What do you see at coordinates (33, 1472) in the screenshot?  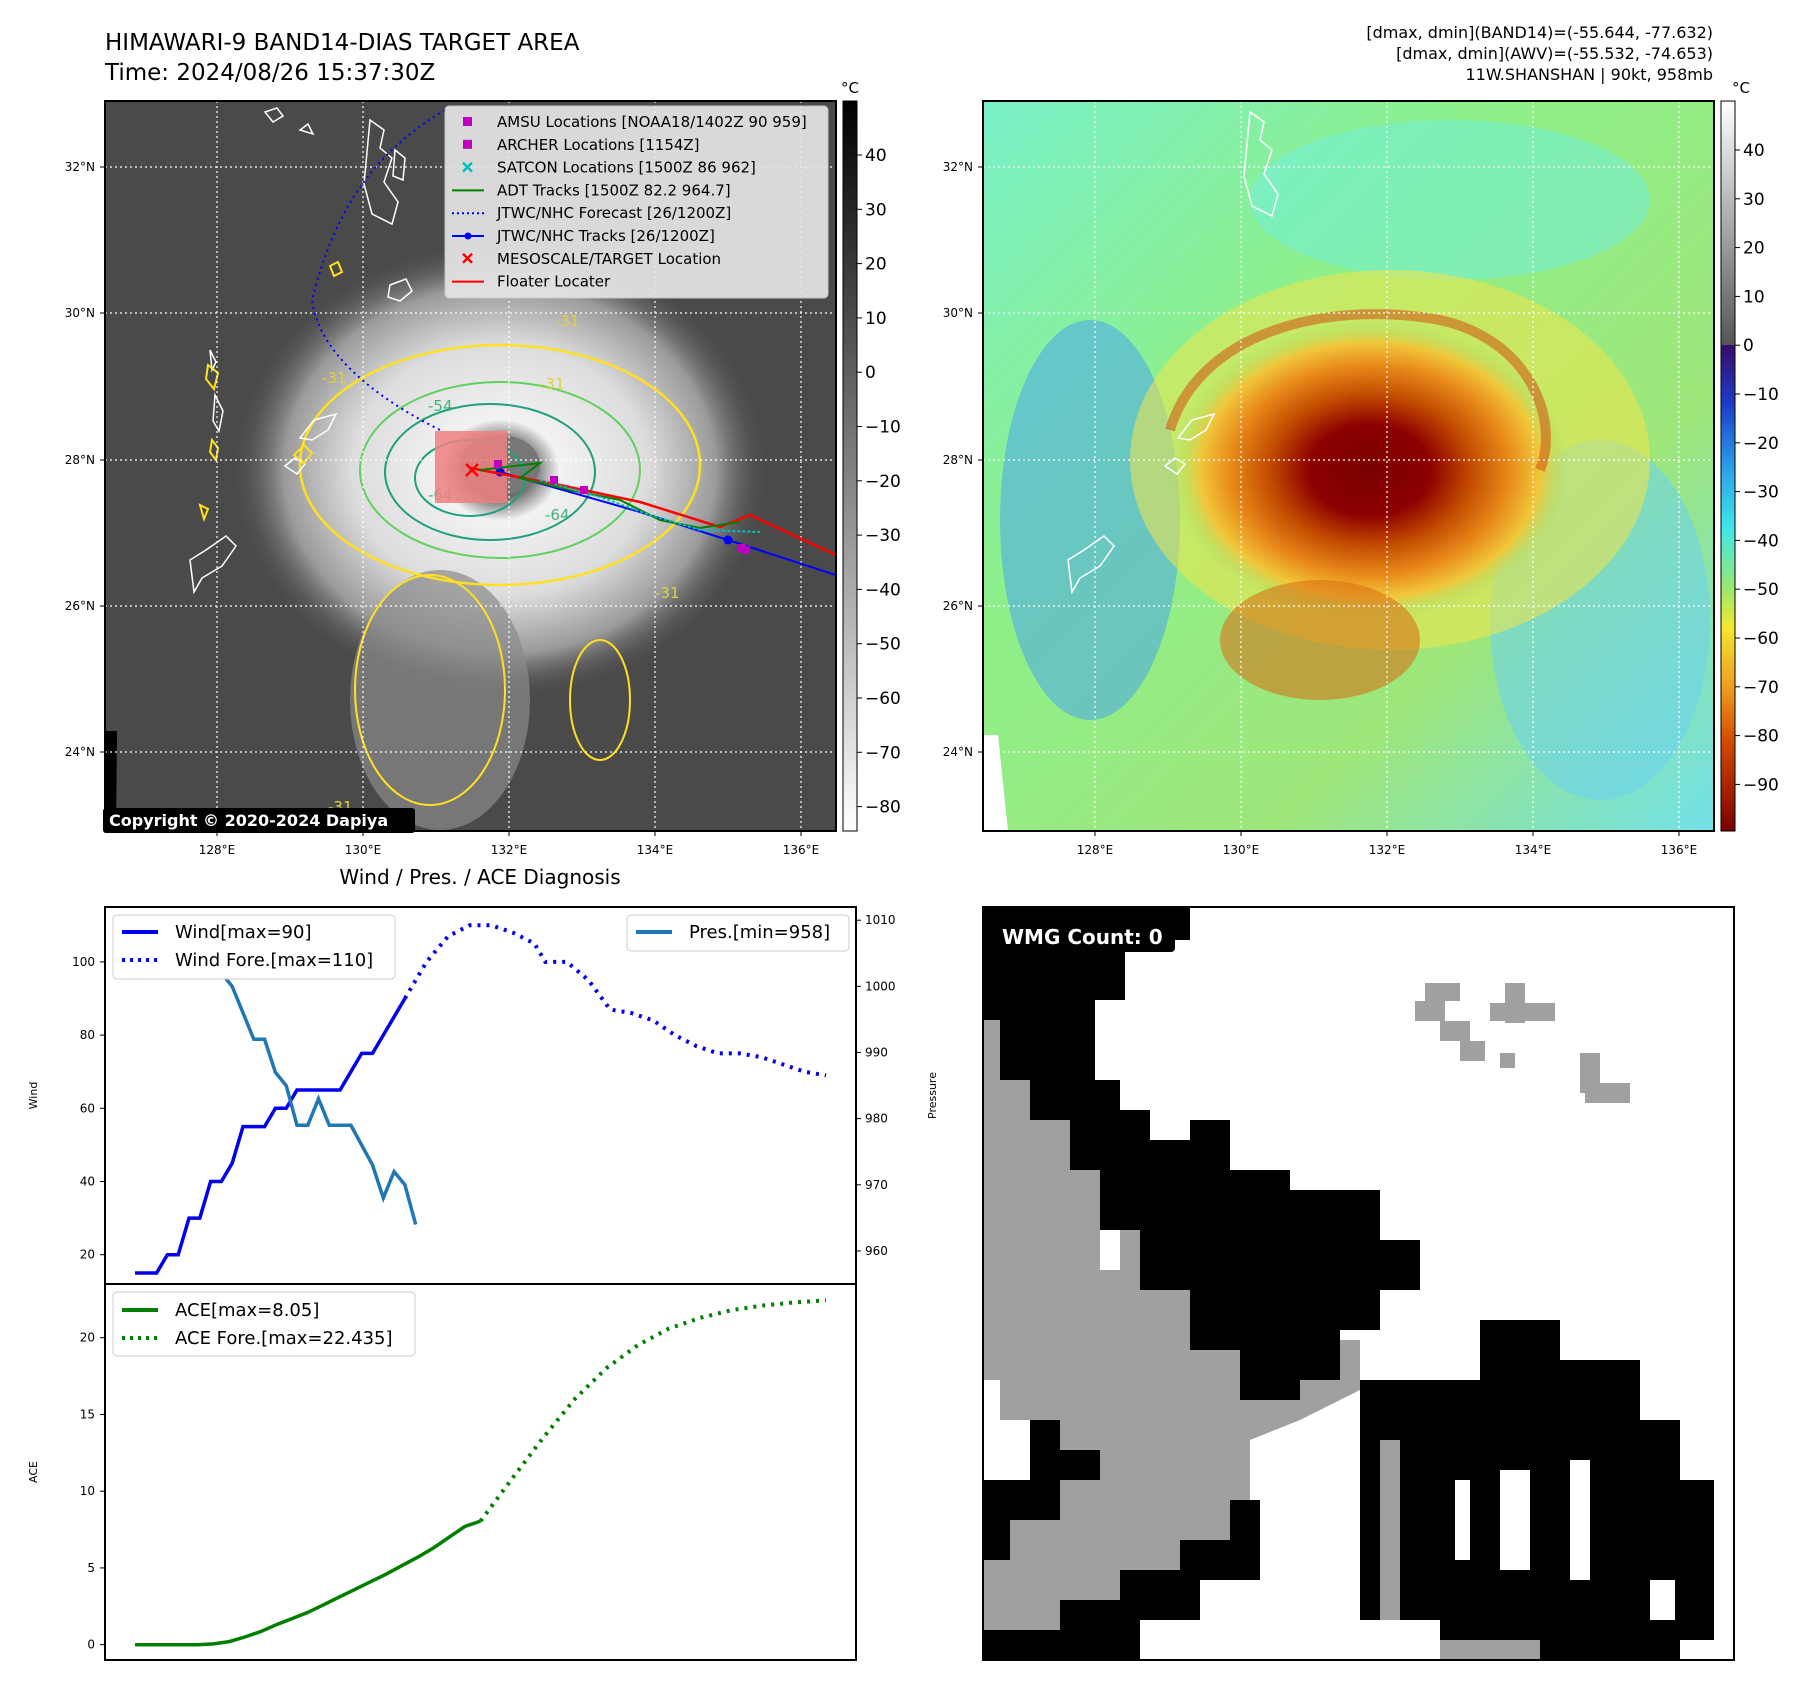 I see `y-axis-label: ACE` at bounding box center [33, 1472].